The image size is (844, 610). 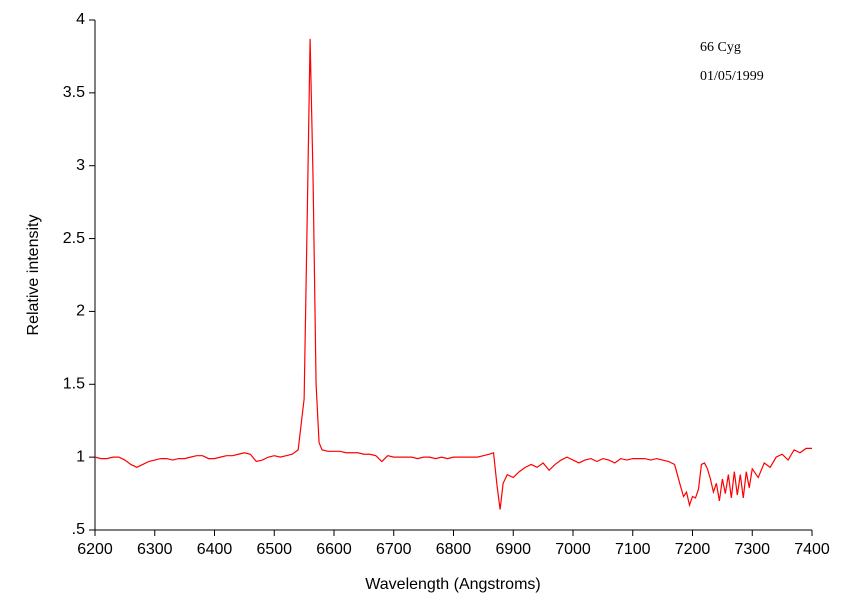 What do you see at coordinates (274, 549) in the screenshot?
I see `x-tick-label: 6500` at bounding box center [274, 549].